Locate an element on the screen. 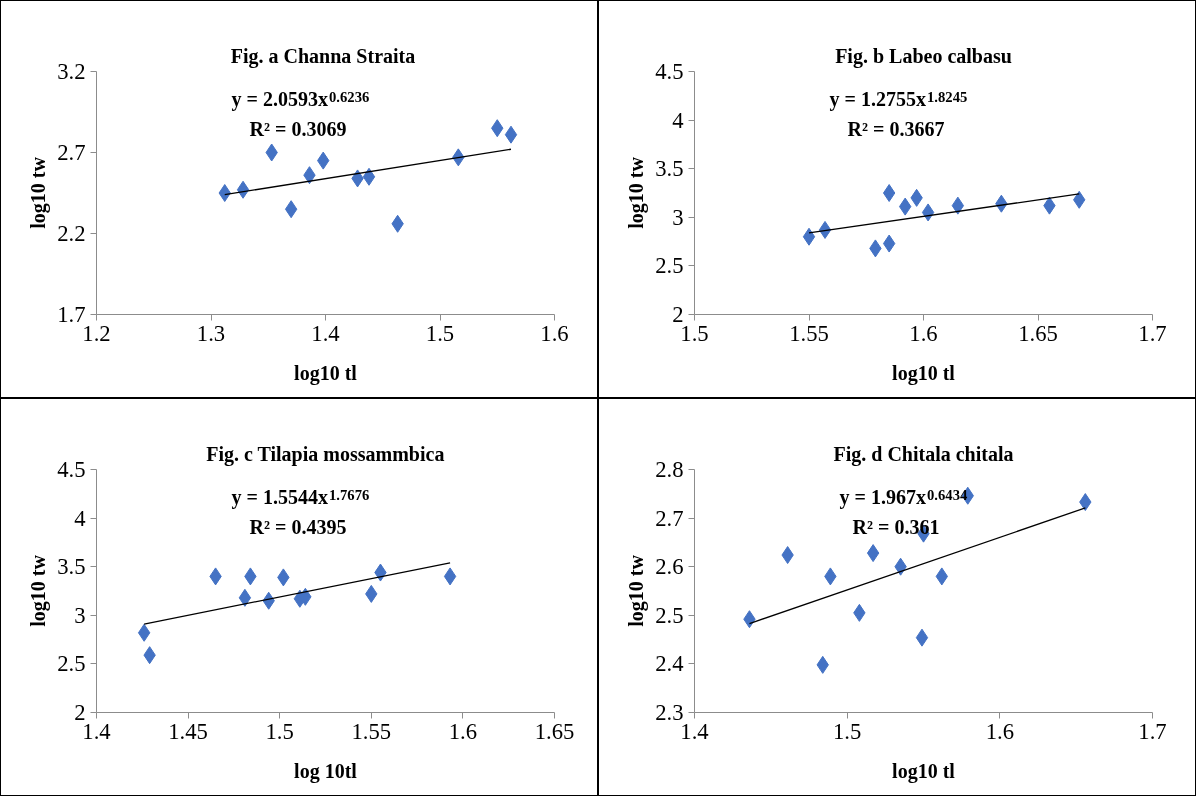  x-axis-title: log 10tl is located at coordinates (326, 771).